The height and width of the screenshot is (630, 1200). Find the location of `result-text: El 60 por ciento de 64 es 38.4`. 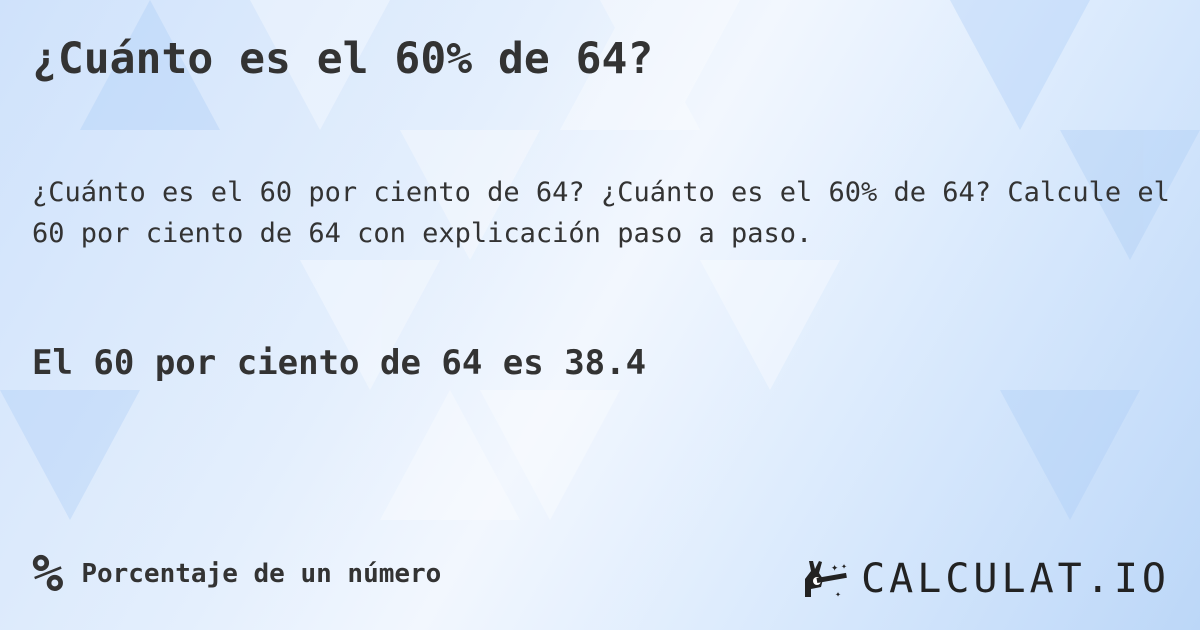

result-text: El 60 por ciento de 64 es 38.4 is located at coordinates (339, 363).